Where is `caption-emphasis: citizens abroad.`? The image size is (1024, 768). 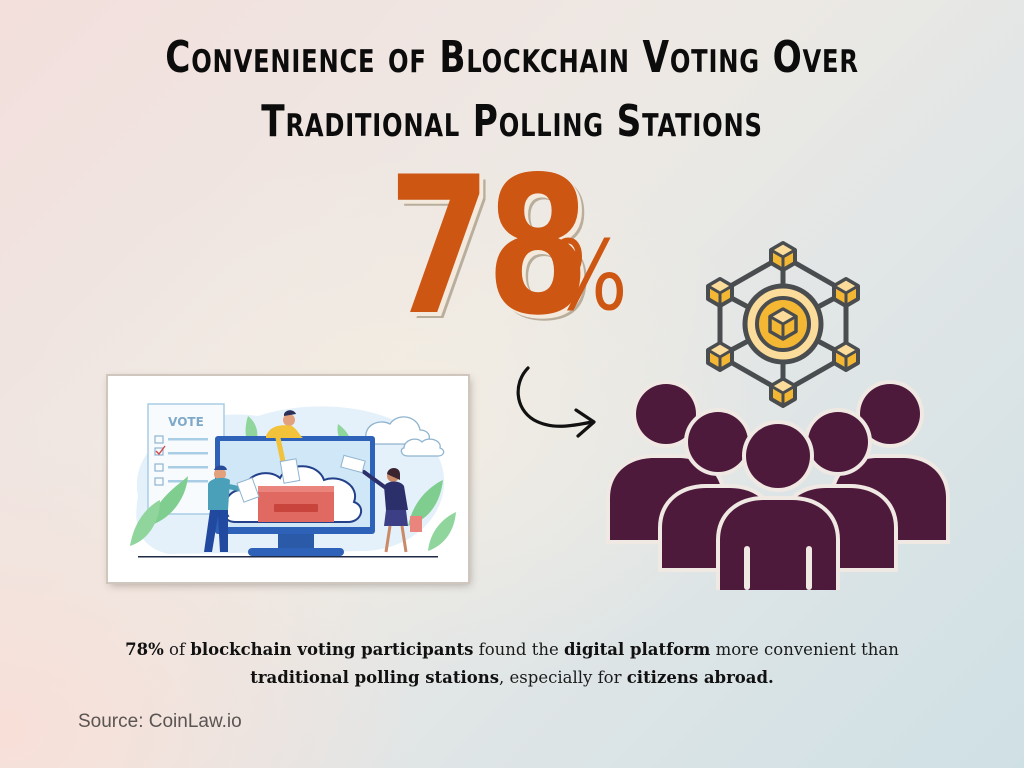
caption-emphasis: citizens abroad. is located at coordinates (700, 677).